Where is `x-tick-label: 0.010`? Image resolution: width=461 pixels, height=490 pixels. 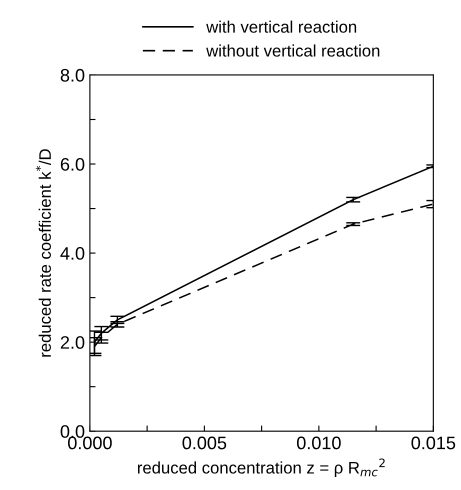 x-tick-label: 0.010 is located at coordinates (318, 443).